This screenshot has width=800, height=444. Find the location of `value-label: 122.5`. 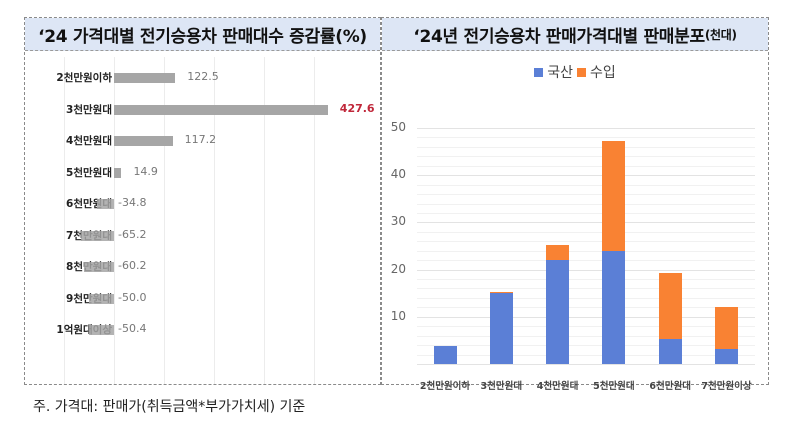

value-label: 122.5 is located at coordinates (203, 76).